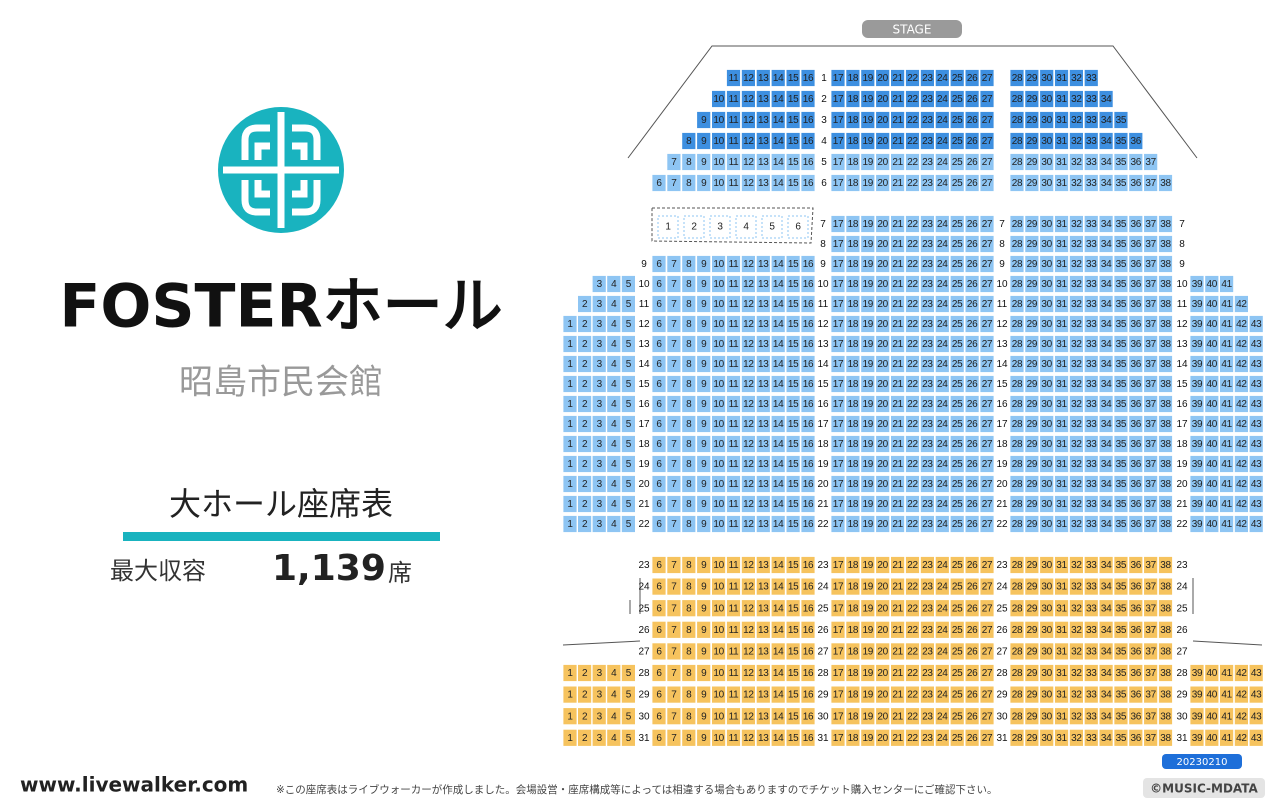 This screenshot has height=812, width=1280. Describe the element at coordinates (1136, 364) in the screenshot. I see `seat-number: 36` at that location.